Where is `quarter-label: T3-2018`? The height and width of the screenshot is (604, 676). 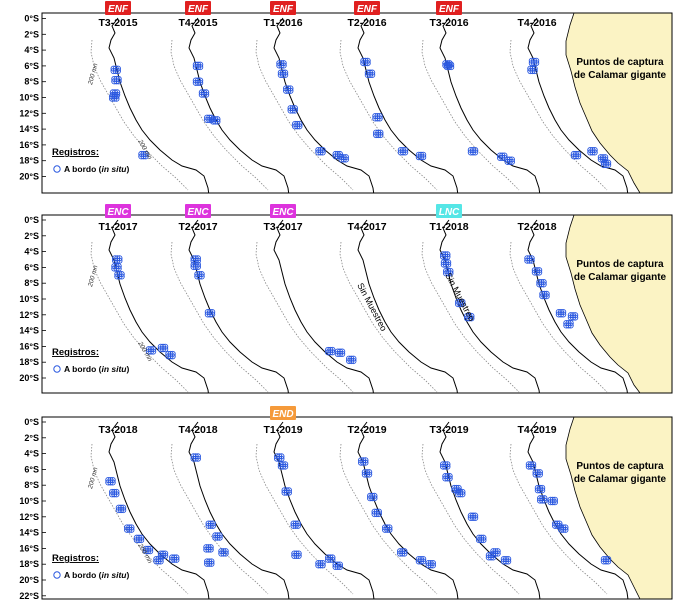
quarter-label: T3-2018 is located at coordinates (117, 430).